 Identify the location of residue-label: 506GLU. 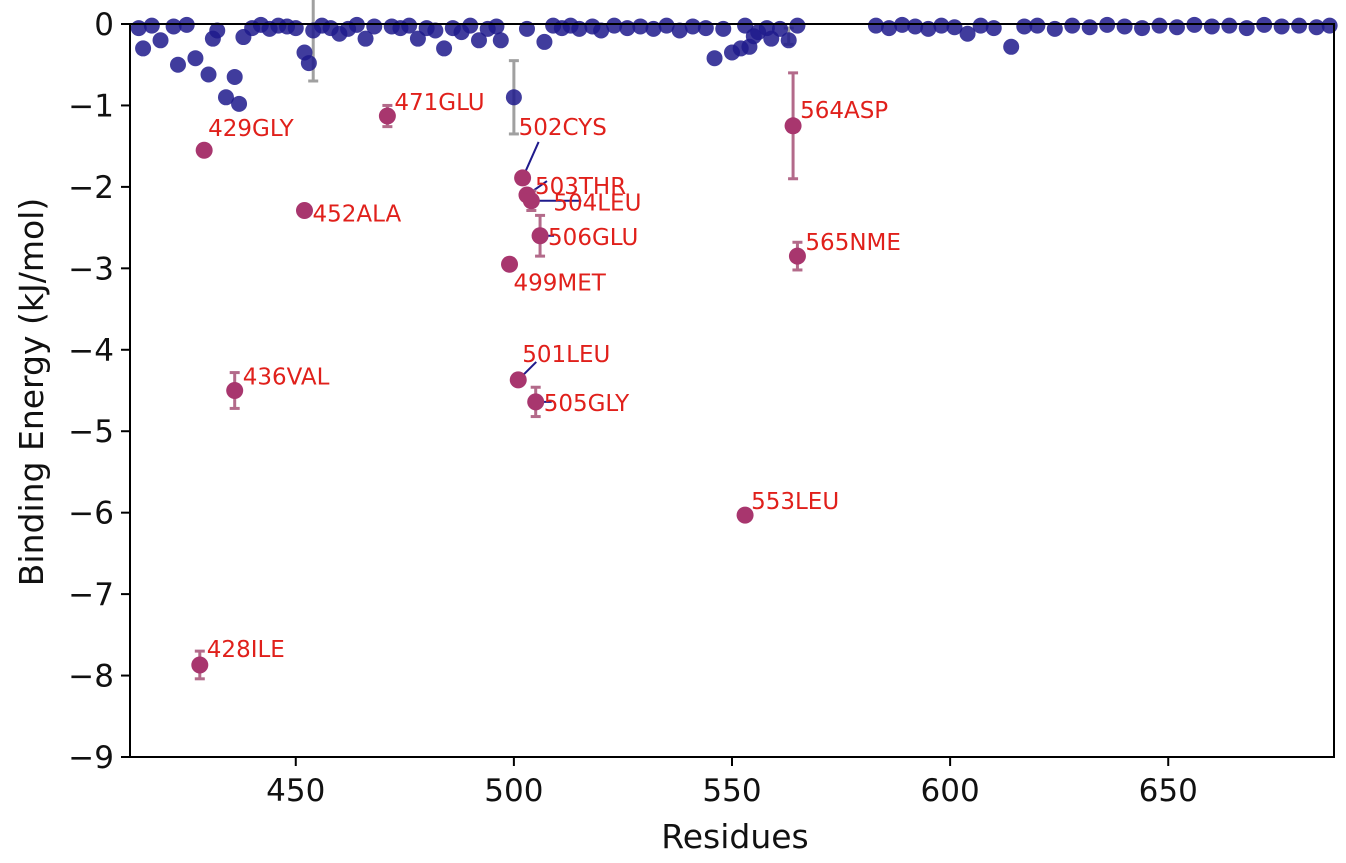
(593, 238).